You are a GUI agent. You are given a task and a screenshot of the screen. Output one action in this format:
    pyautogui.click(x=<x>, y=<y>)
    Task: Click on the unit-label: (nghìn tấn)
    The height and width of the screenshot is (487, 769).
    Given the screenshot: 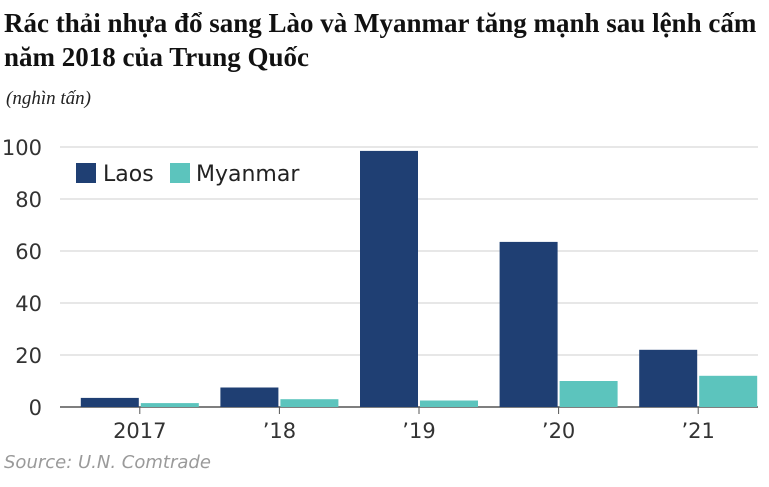 What is the action you would take?
    pyautogui.click(x=48, y=98)
    